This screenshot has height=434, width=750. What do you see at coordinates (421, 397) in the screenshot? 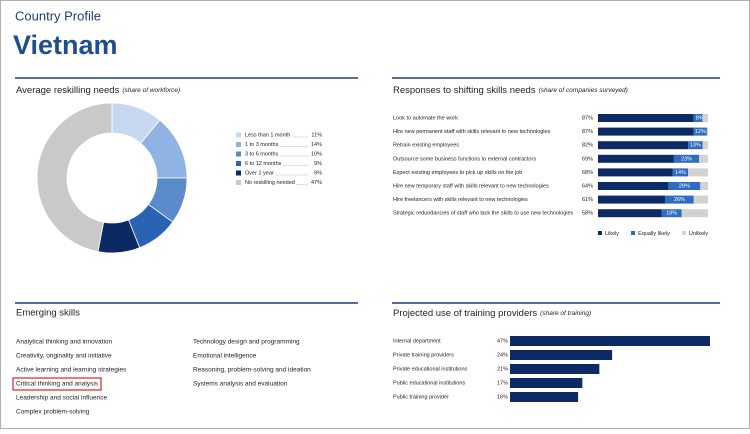
I see `row-label: Public training provider` at bounding box center [421, 397].